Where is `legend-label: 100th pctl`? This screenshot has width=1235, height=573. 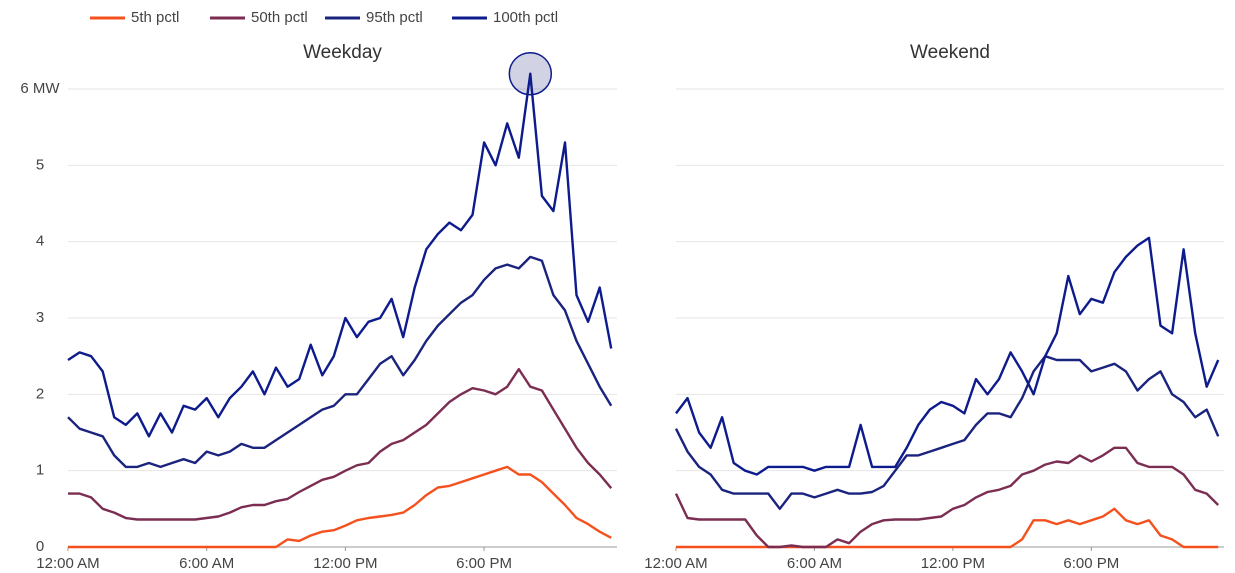 legend-label: 100th pctl is located at coordinates (525, 17).